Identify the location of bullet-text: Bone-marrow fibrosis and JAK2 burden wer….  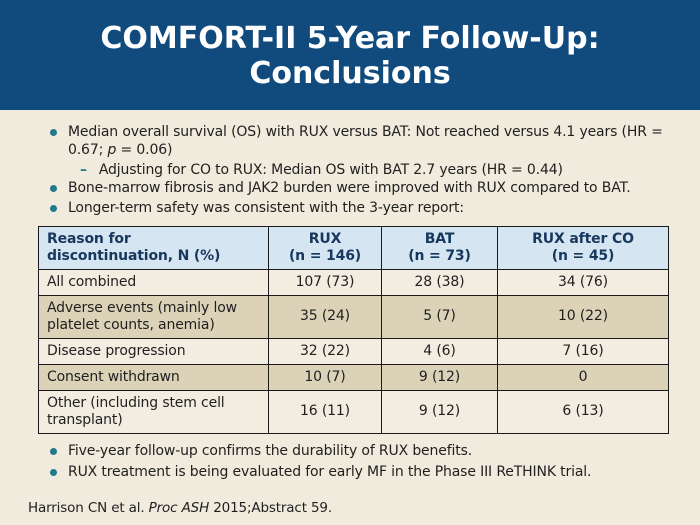
(349, 187).